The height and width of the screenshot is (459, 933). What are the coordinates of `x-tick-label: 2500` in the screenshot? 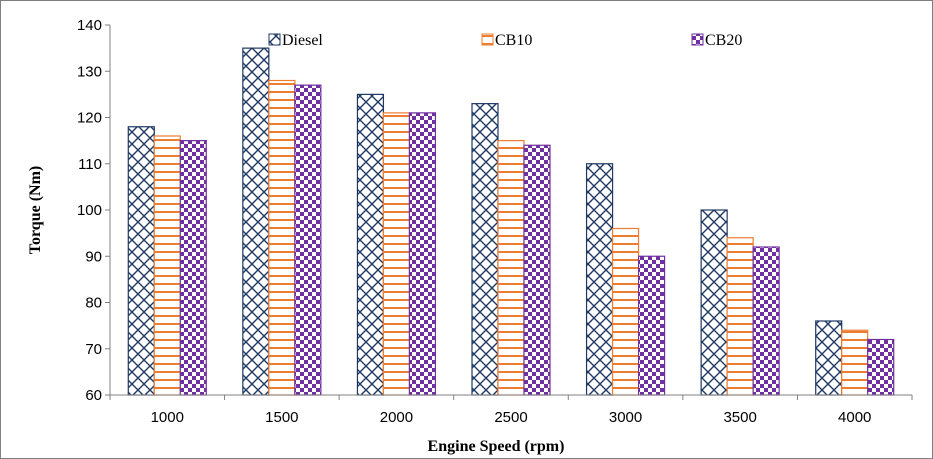 It's located at (510, 417).